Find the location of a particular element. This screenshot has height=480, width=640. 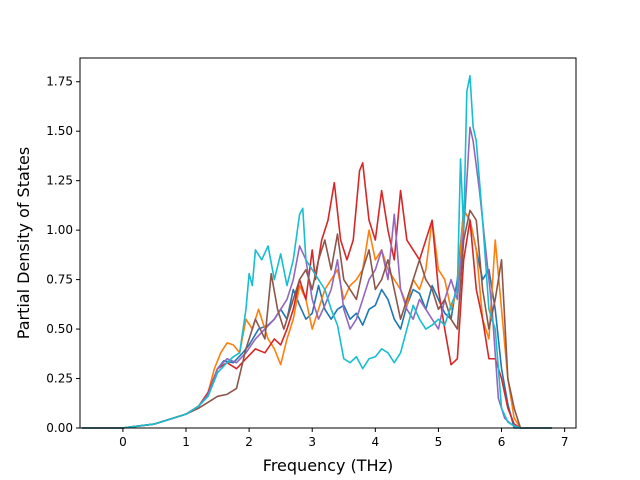

y-tick-label: 0.25 is located at coordinates (59, 379).